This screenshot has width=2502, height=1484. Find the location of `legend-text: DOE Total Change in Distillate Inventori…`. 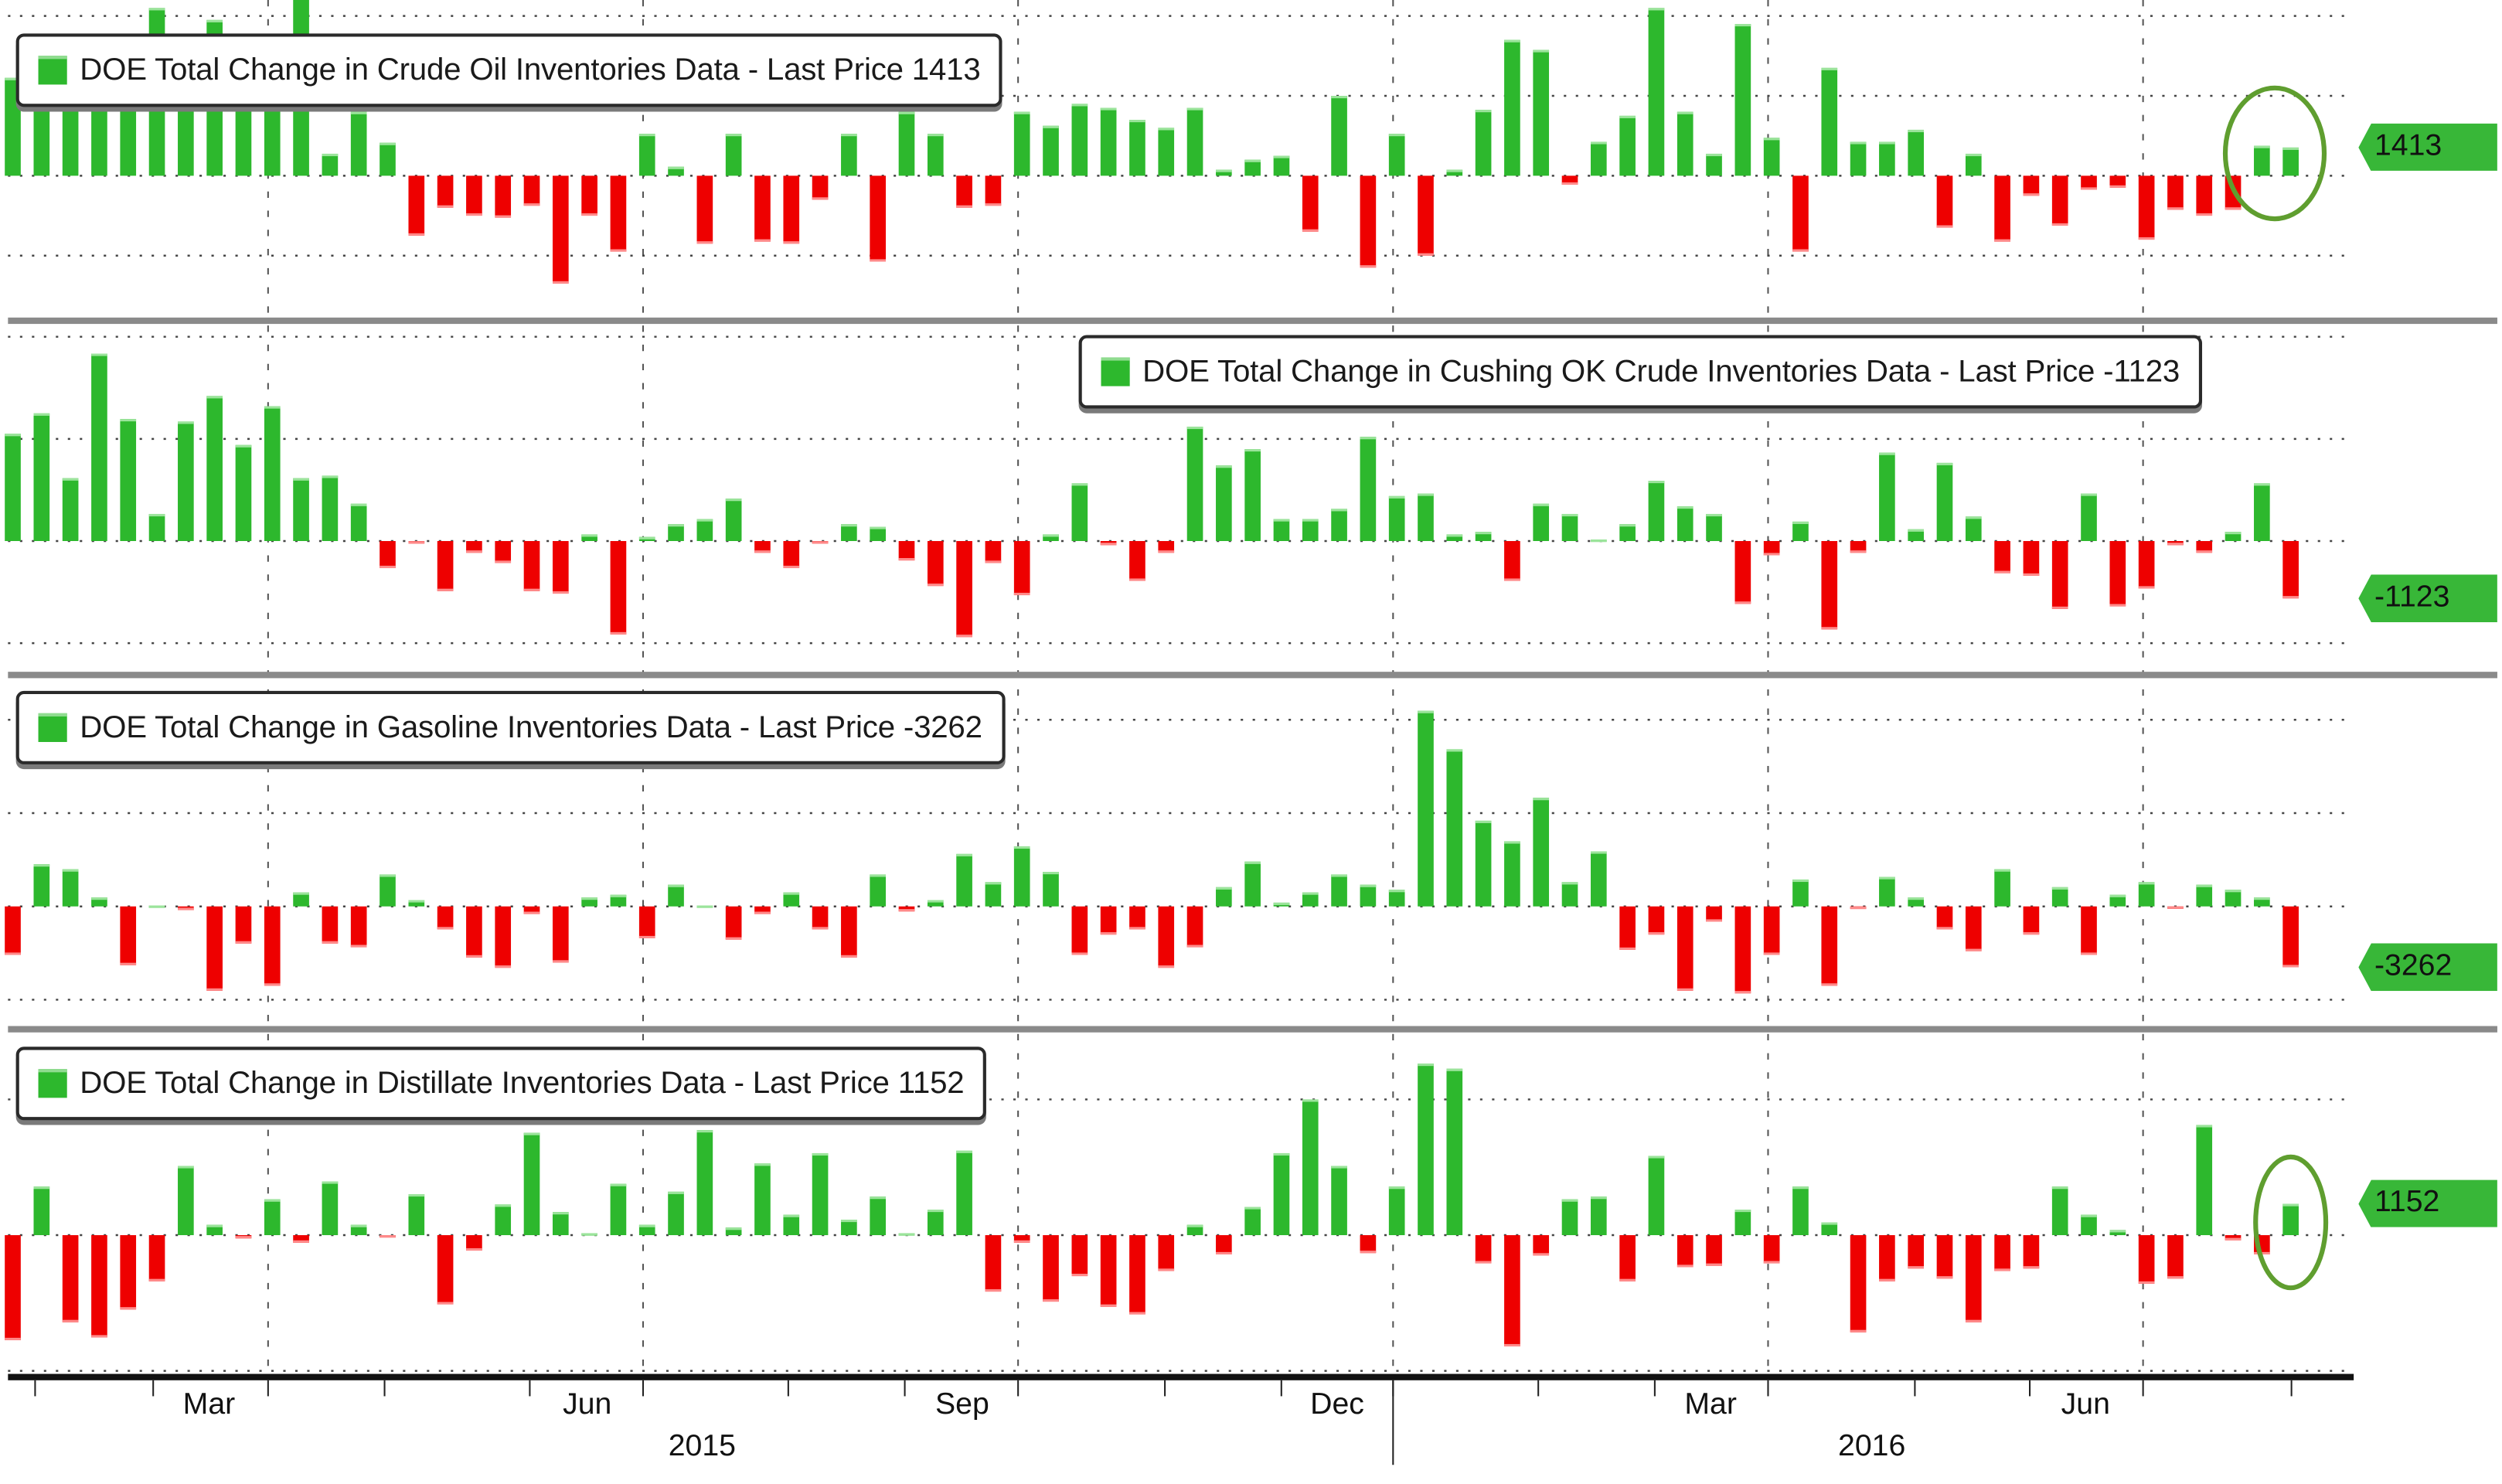

legend-text: DOE Total Change in Distillate Inventori… is located at coordinates (522, 1083).